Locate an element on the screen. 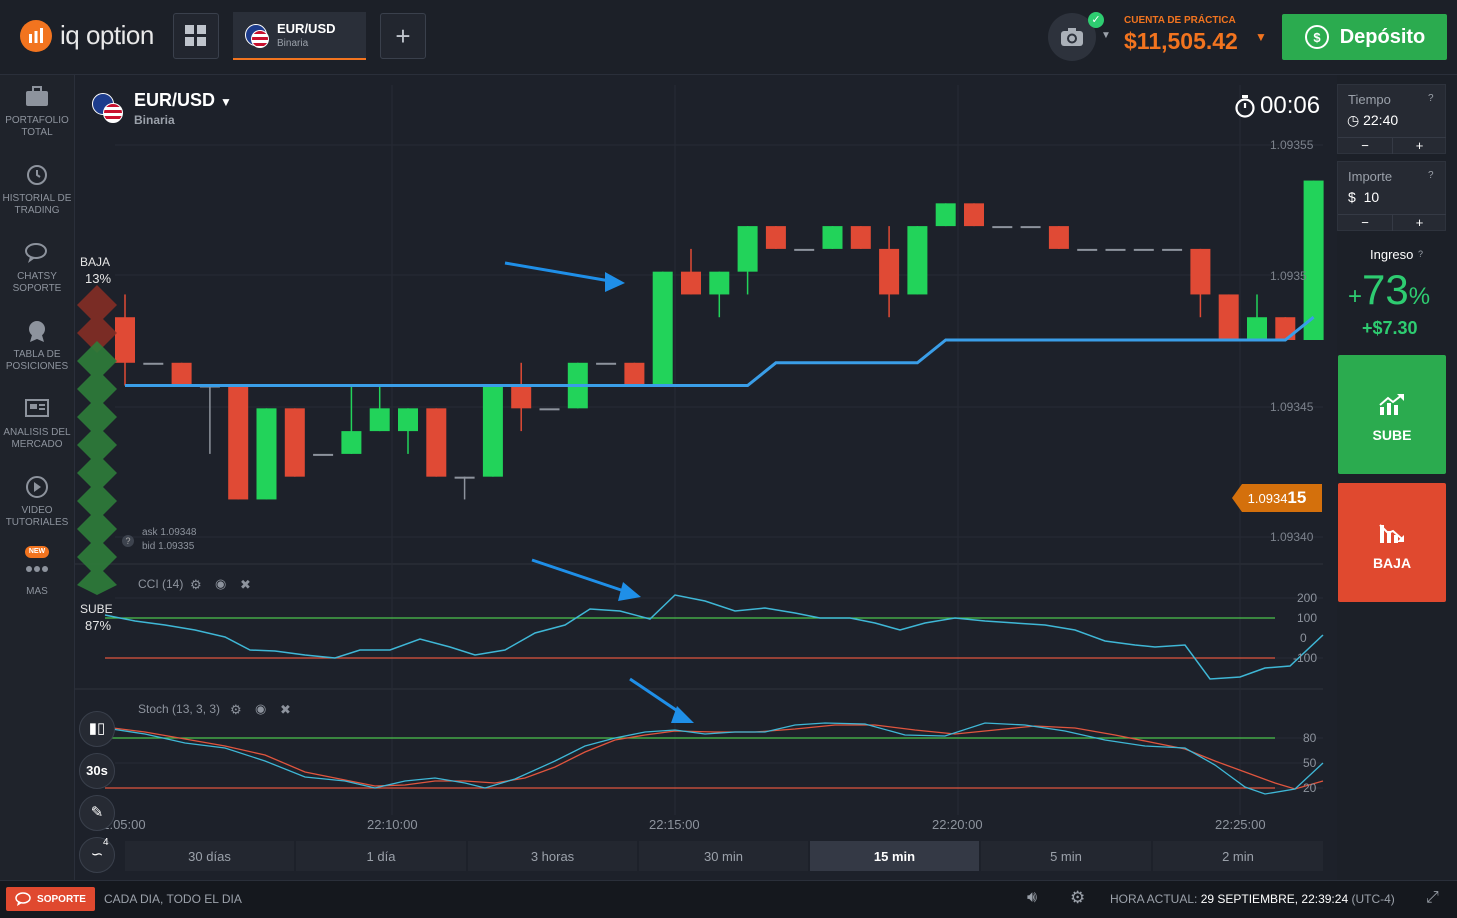 Image resolution: width=1457 pixels, height=918 pixels. price-tick: 1.09345 is located at coordinates (1292, 407).